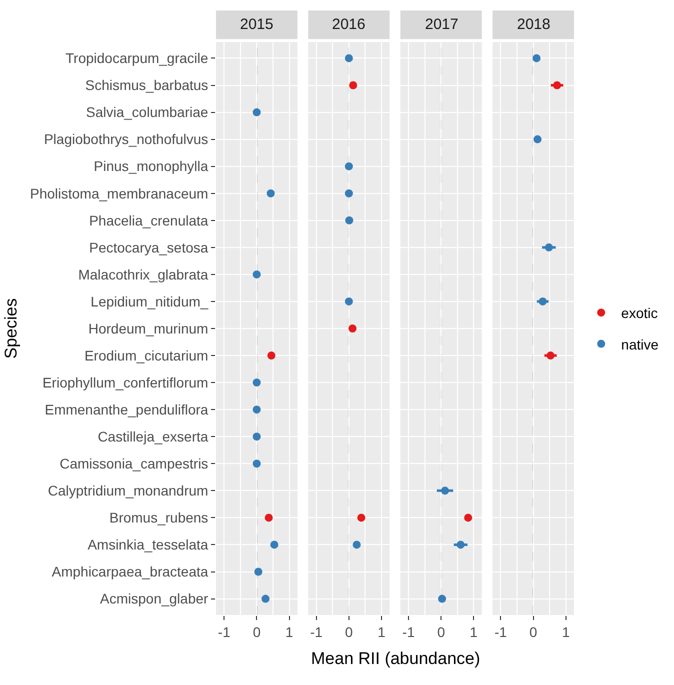  Describe the element at coordinates (148, 220) in the screenshot. I see `y-tick-label: Phacelia_crenulata` at that location.